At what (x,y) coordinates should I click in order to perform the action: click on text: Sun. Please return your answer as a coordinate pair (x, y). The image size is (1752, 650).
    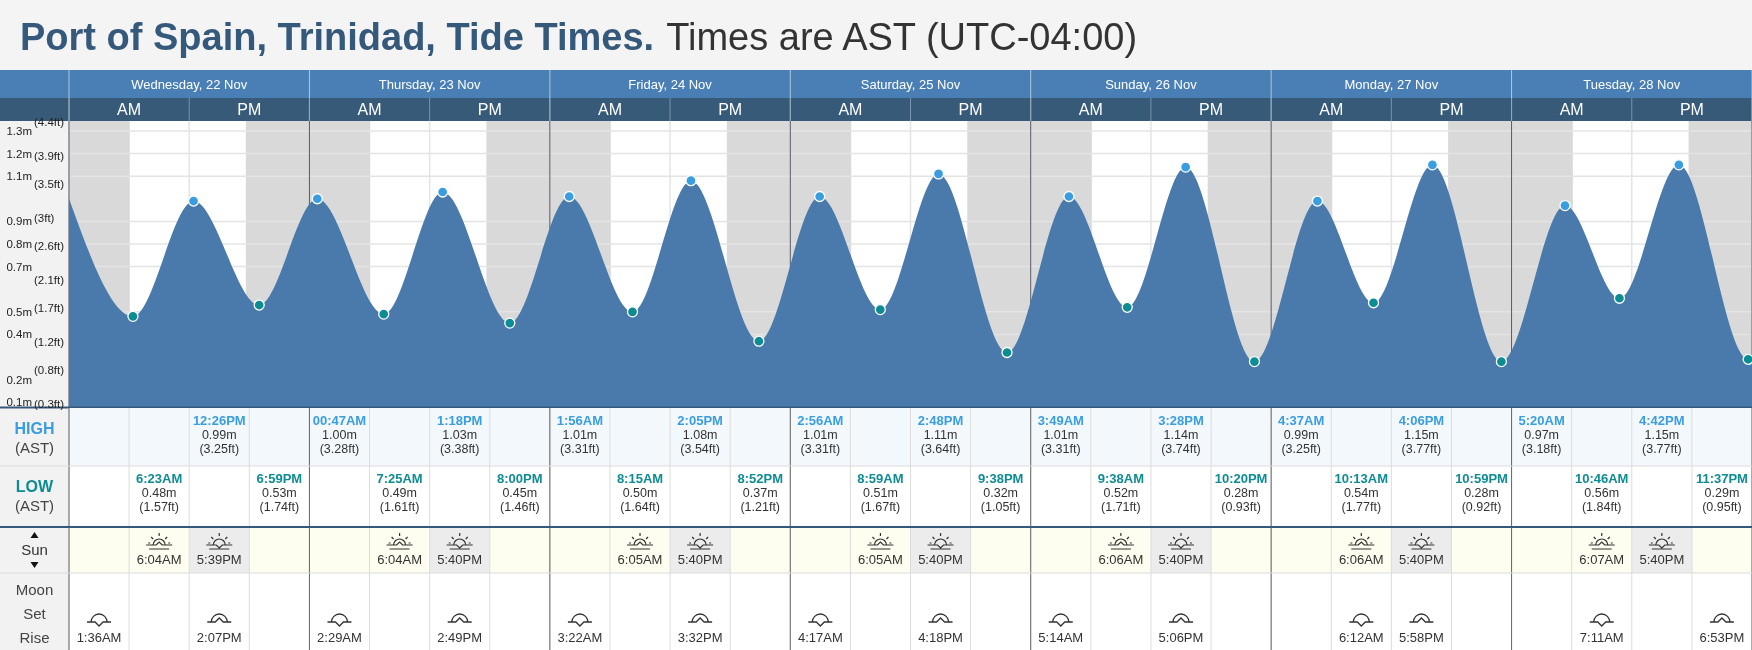
    Looking at the image, I should click on (34, 549).